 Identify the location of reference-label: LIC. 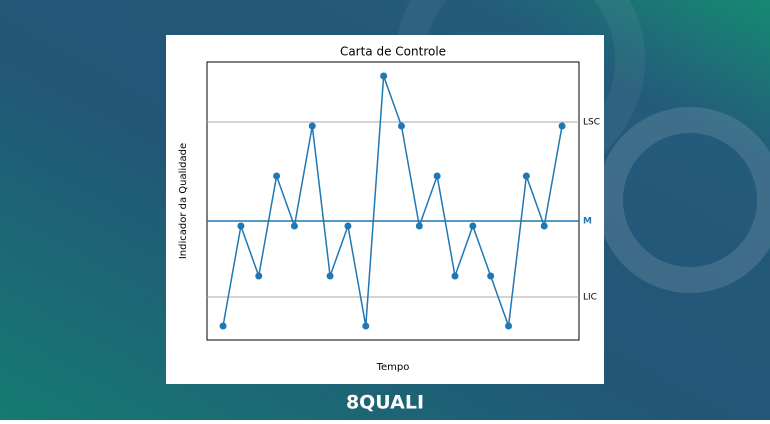
(590, 298).